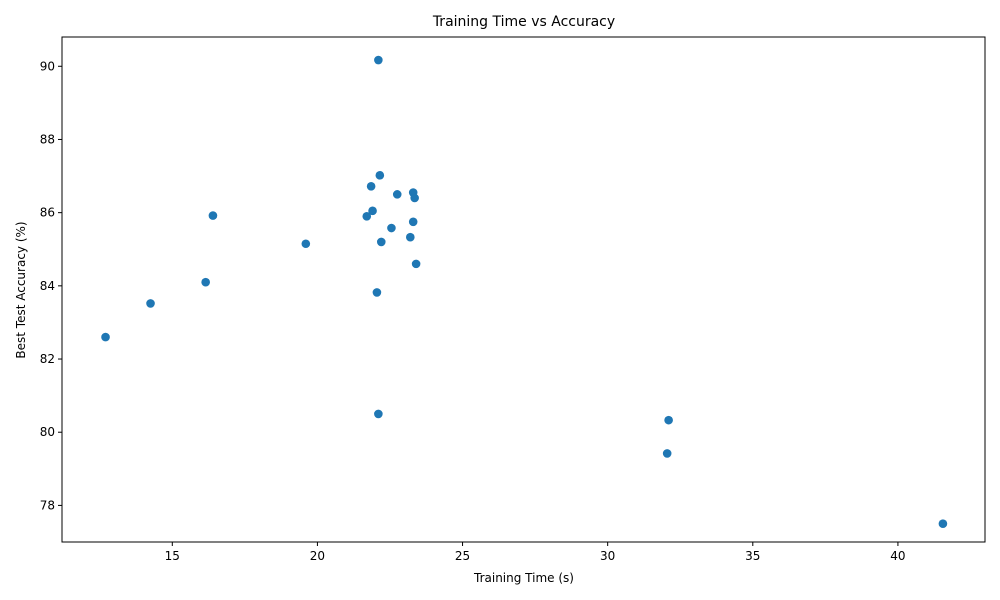 The height and width of the screenshot is (600, 1000). I want to click on x-tick-label: 35, so click(752, 556).